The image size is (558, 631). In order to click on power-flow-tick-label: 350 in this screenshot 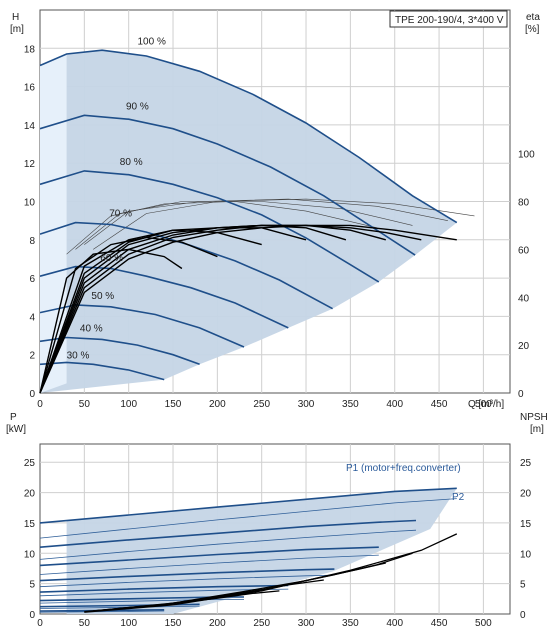, I will do `click(350, 622)`.